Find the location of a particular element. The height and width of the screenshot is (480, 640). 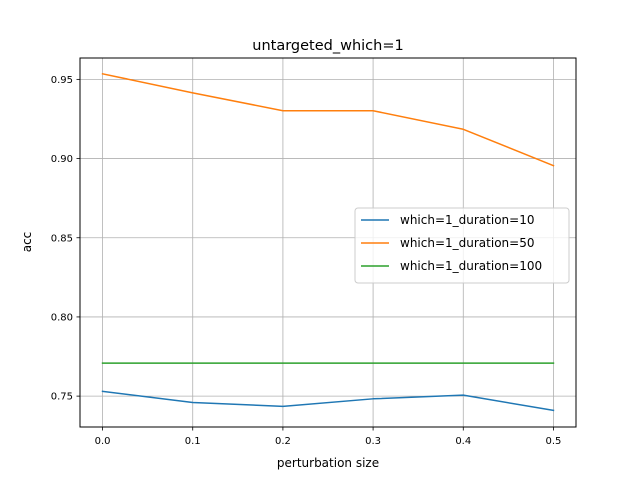

y-tick-label: 0.95 is located at coordinates (62, 80).